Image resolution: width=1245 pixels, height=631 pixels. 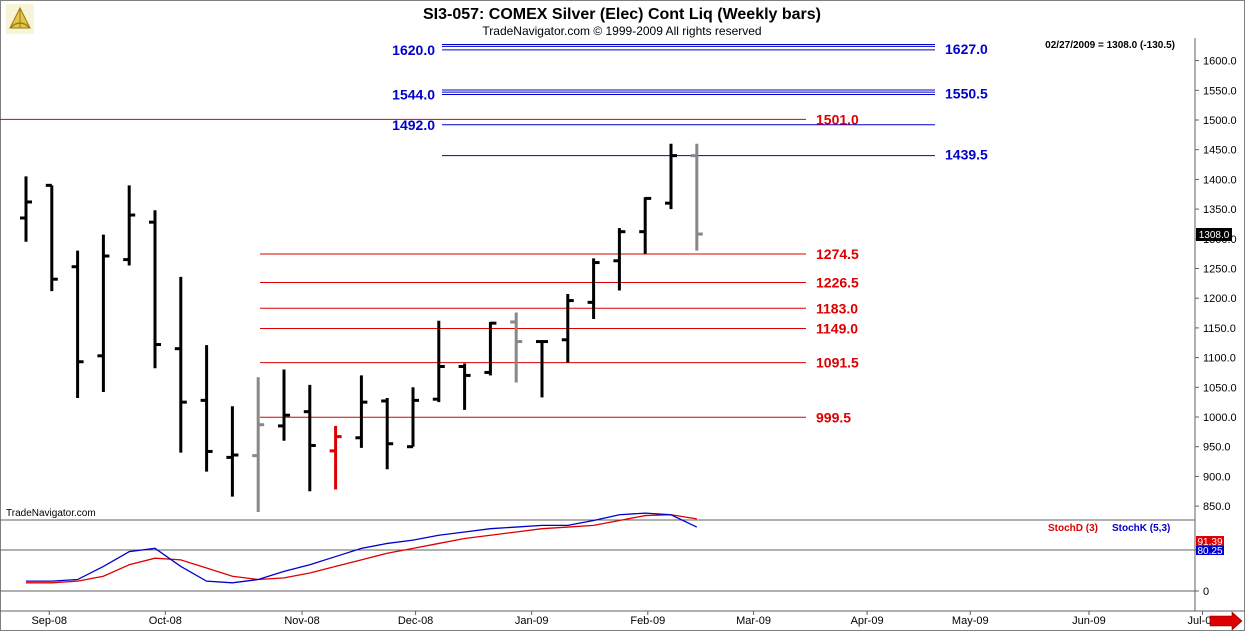 I want to click on svg-text: 1308.0, so click(x=1214, y=235).